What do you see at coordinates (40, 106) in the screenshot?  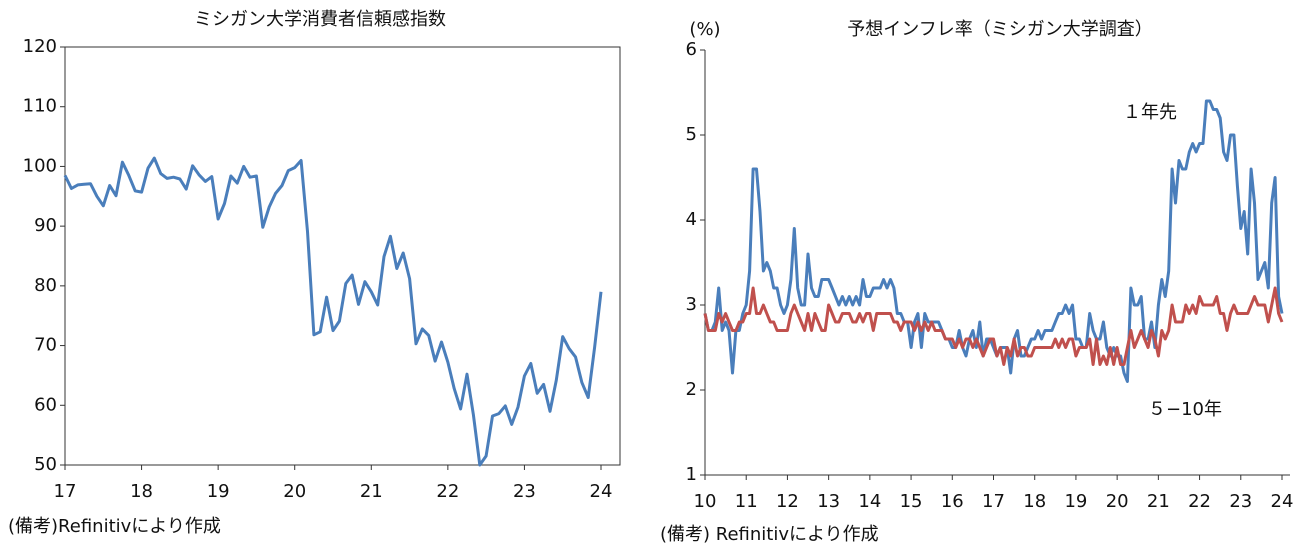 I see `y-tick-label: 110` at bounding box center [40, 106].